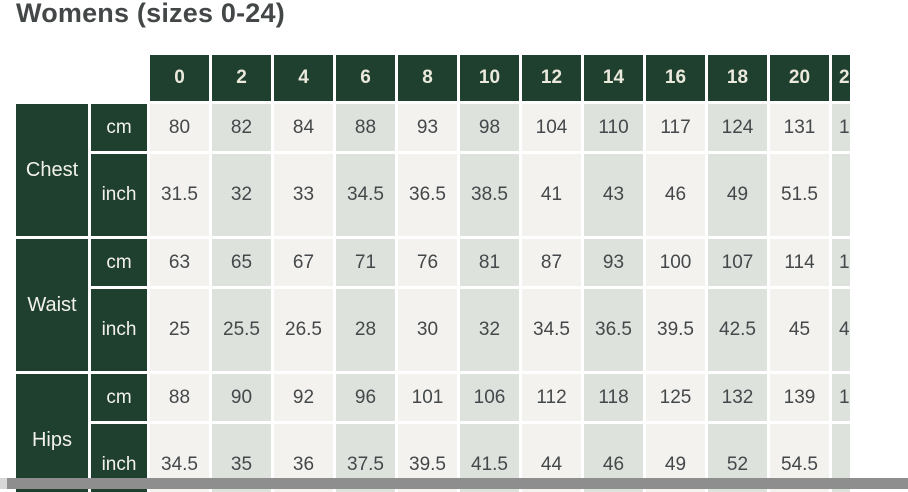 This screenshot has width=908, height=492. Describe the element at coordinates (179, 262) in the screenshot. I see `cell: 63` at that location.